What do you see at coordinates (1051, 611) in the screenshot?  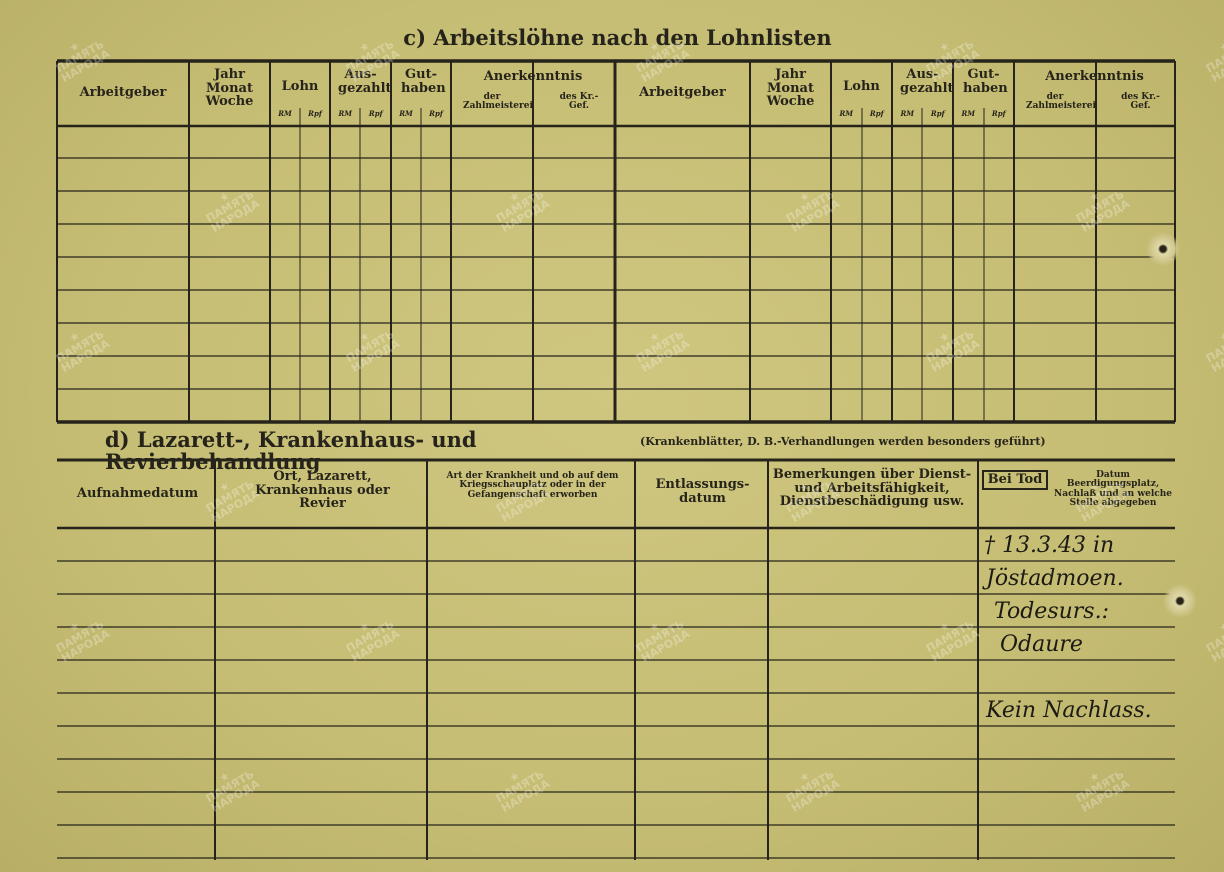 I see `handwritten-cause-label: Todesurs.:` at bounding box center [1051, 611].